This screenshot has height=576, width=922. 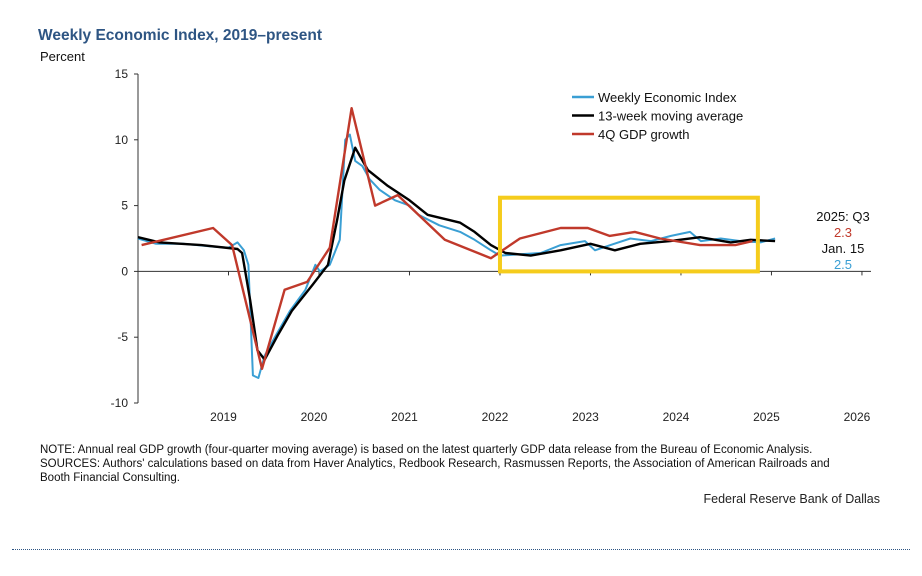 I want to click on source-credit: Federal Reserve Bank of Dallas, so click(x=791, y=499).